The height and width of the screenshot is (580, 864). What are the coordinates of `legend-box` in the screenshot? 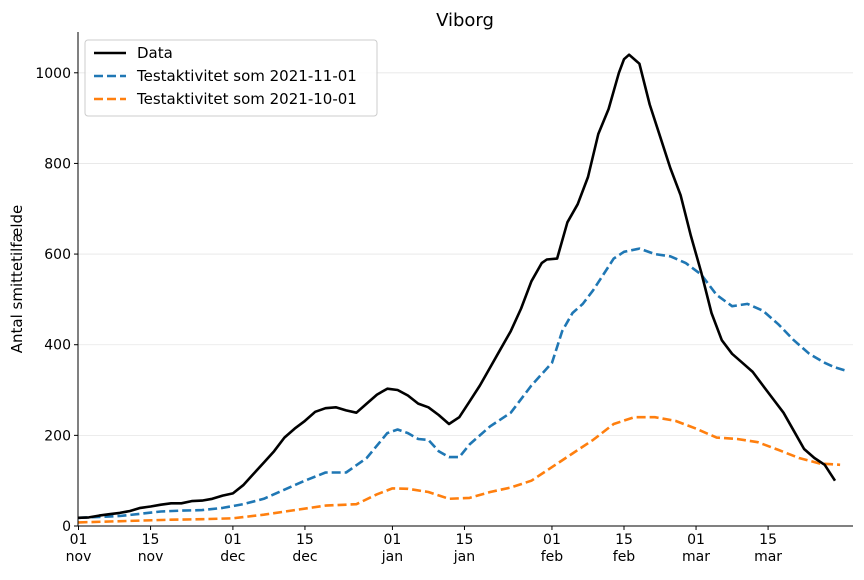 It's located at (231, 78).